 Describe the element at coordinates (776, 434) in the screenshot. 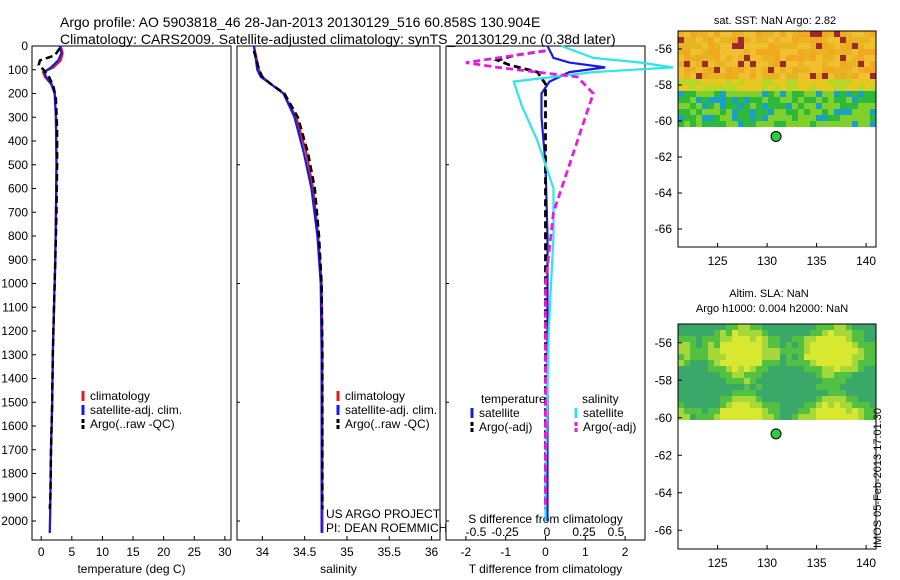

I see `argo-position-marker` at that location.